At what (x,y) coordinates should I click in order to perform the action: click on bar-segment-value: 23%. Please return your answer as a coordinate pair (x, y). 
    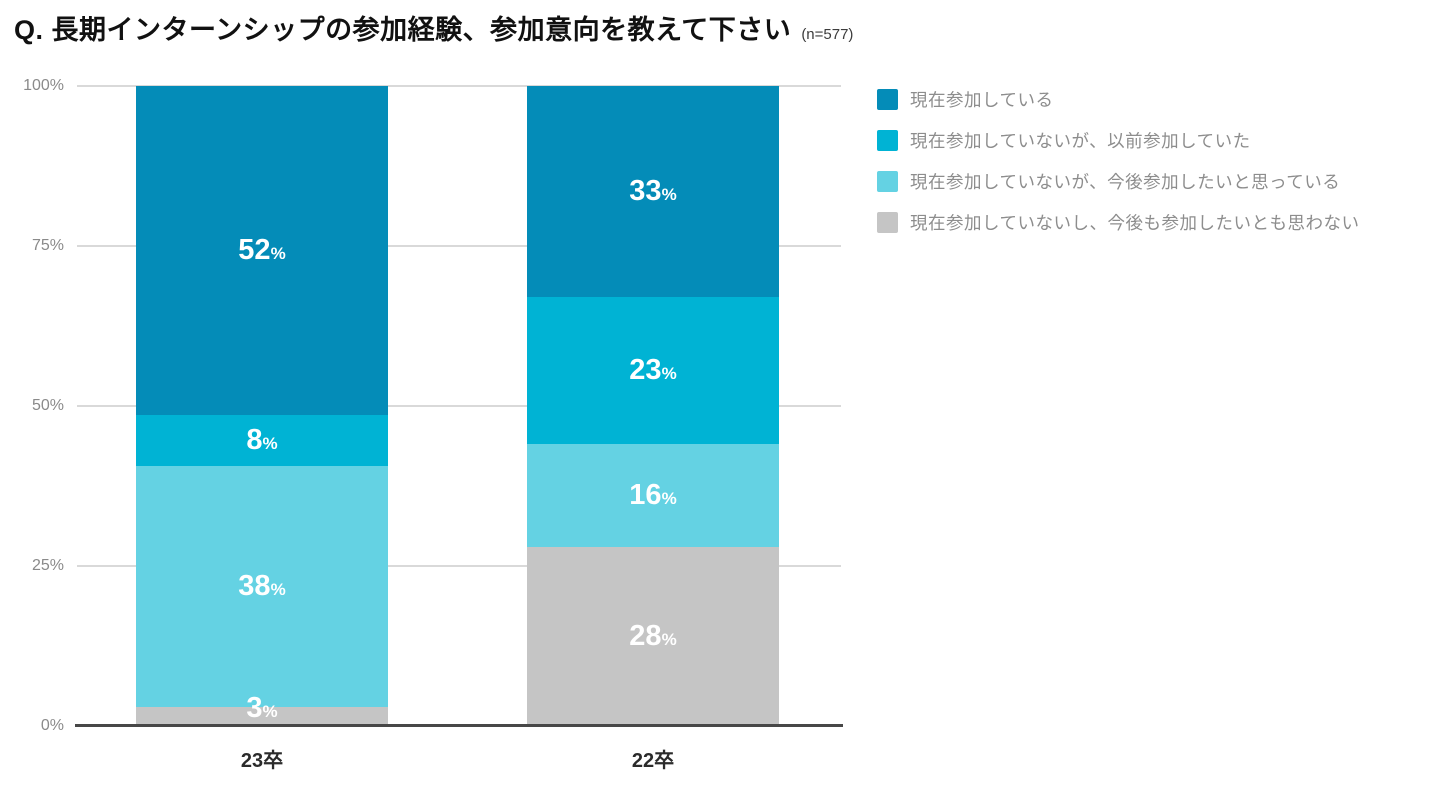
    Looking at the image, I should click on (653, 370).